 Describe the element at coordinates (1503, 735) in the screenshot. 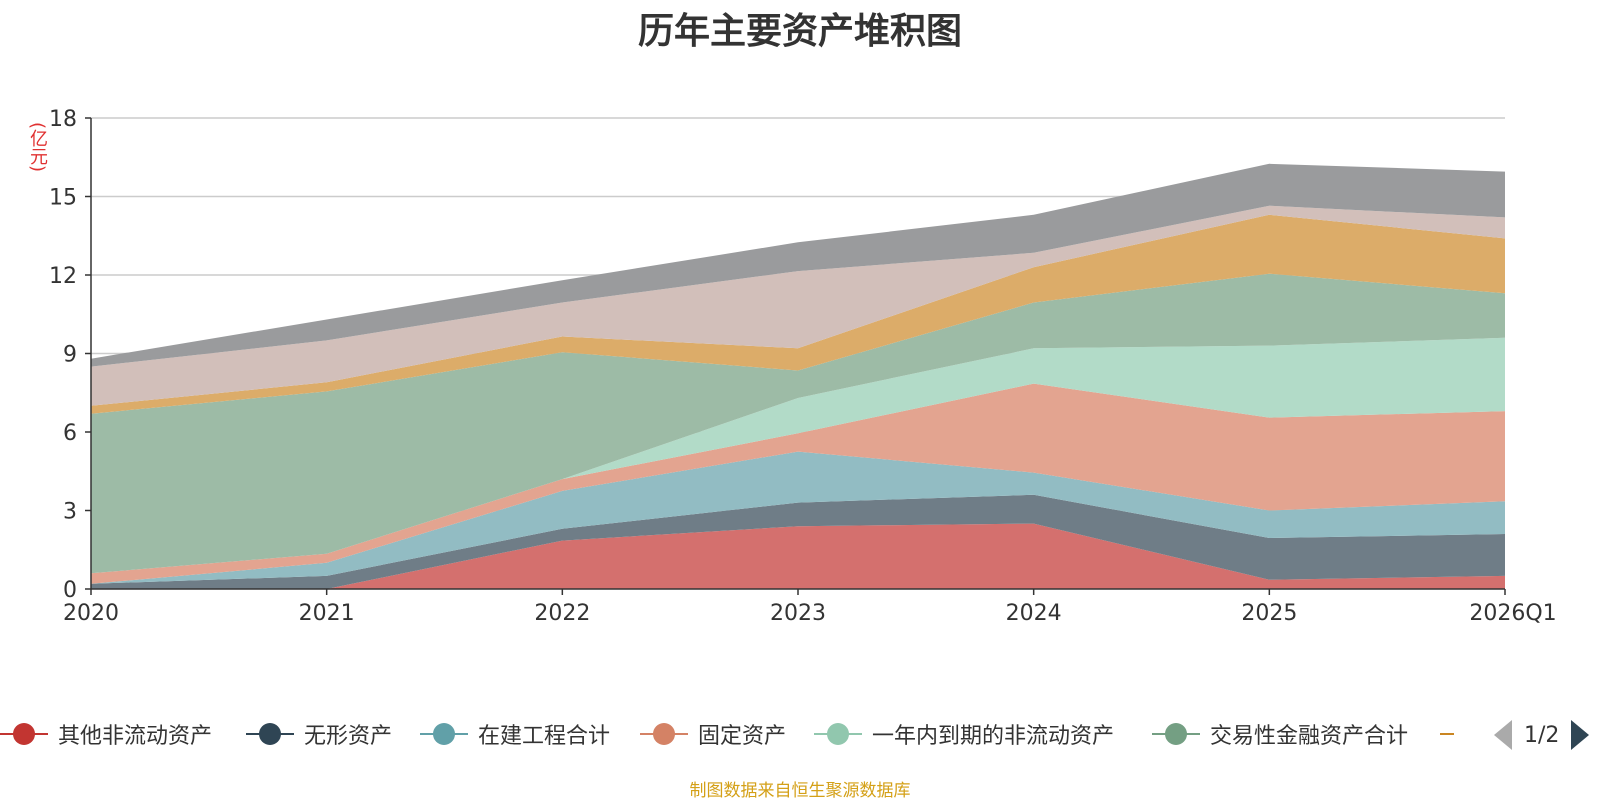

I see `prev-page-icon` at that location.